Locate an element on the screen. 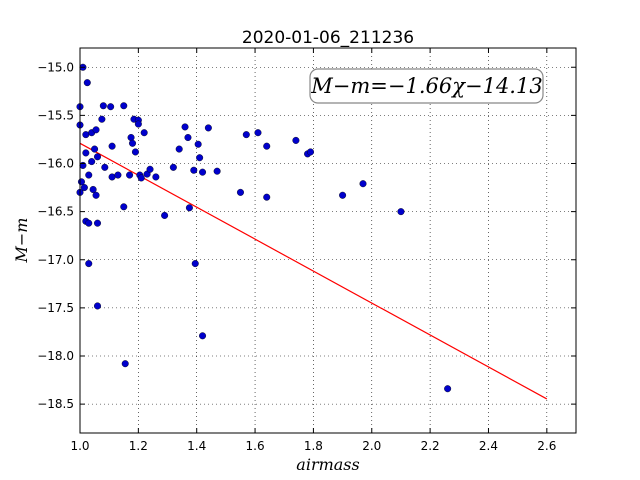 This screenshot has width=640, height=480. x-tick-label: 1.8 is located at coordinates (313, 446).